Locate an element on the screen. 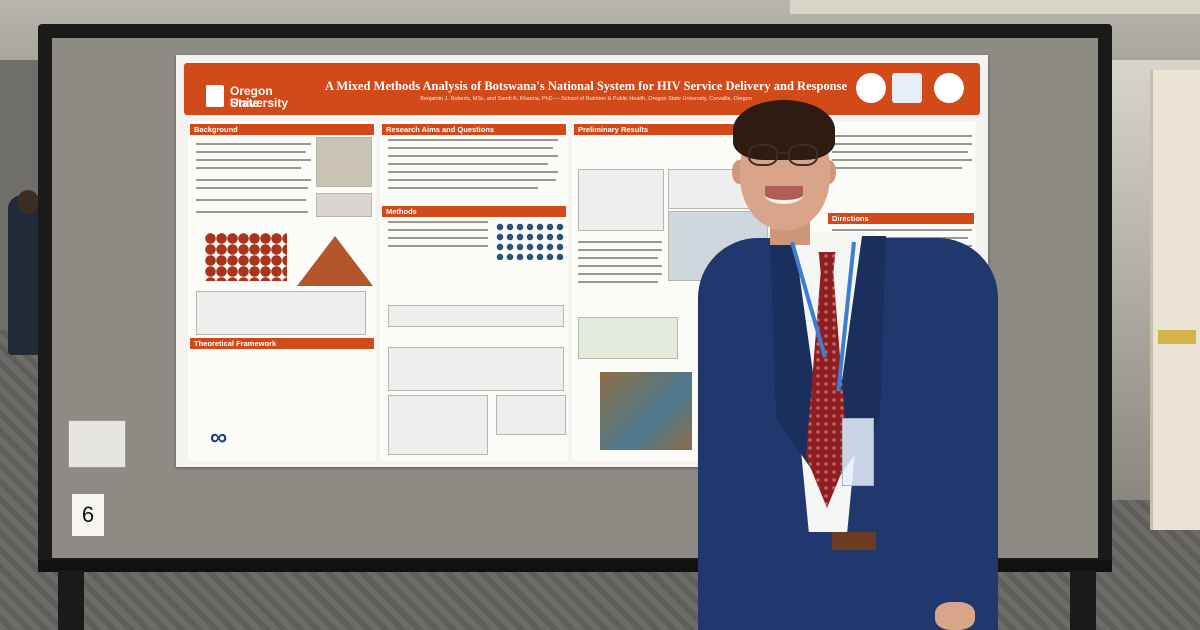  glasses-icon is located at coordinates (785, 157).